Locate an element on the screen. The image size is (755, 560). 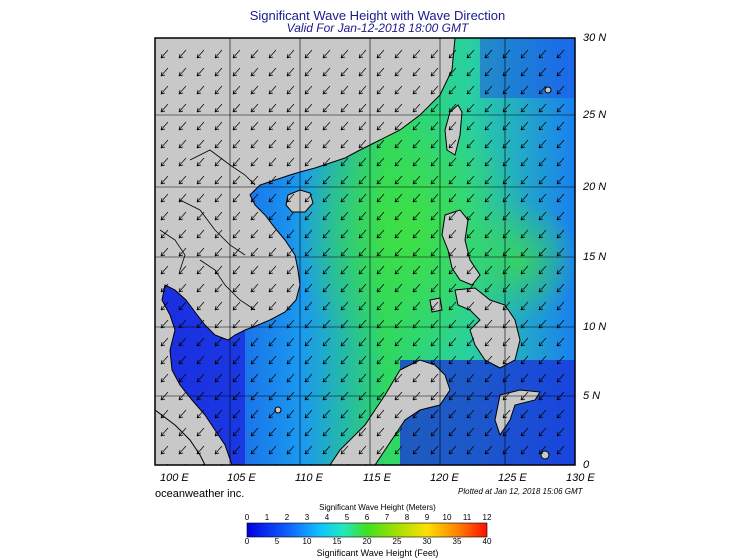
colorbar-tick-meters: 6 is located at coordinates (367, 517).